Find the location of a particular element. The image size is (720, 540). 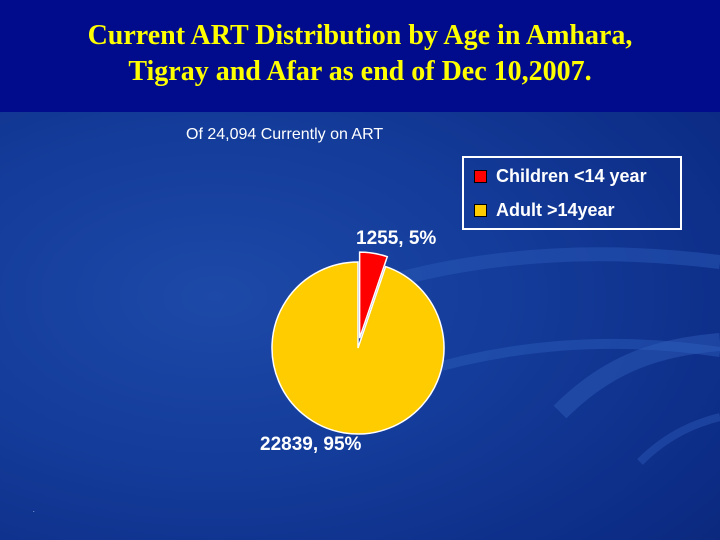

legend: Children <14 year Adult >14year is located at coordinates (572, 193).